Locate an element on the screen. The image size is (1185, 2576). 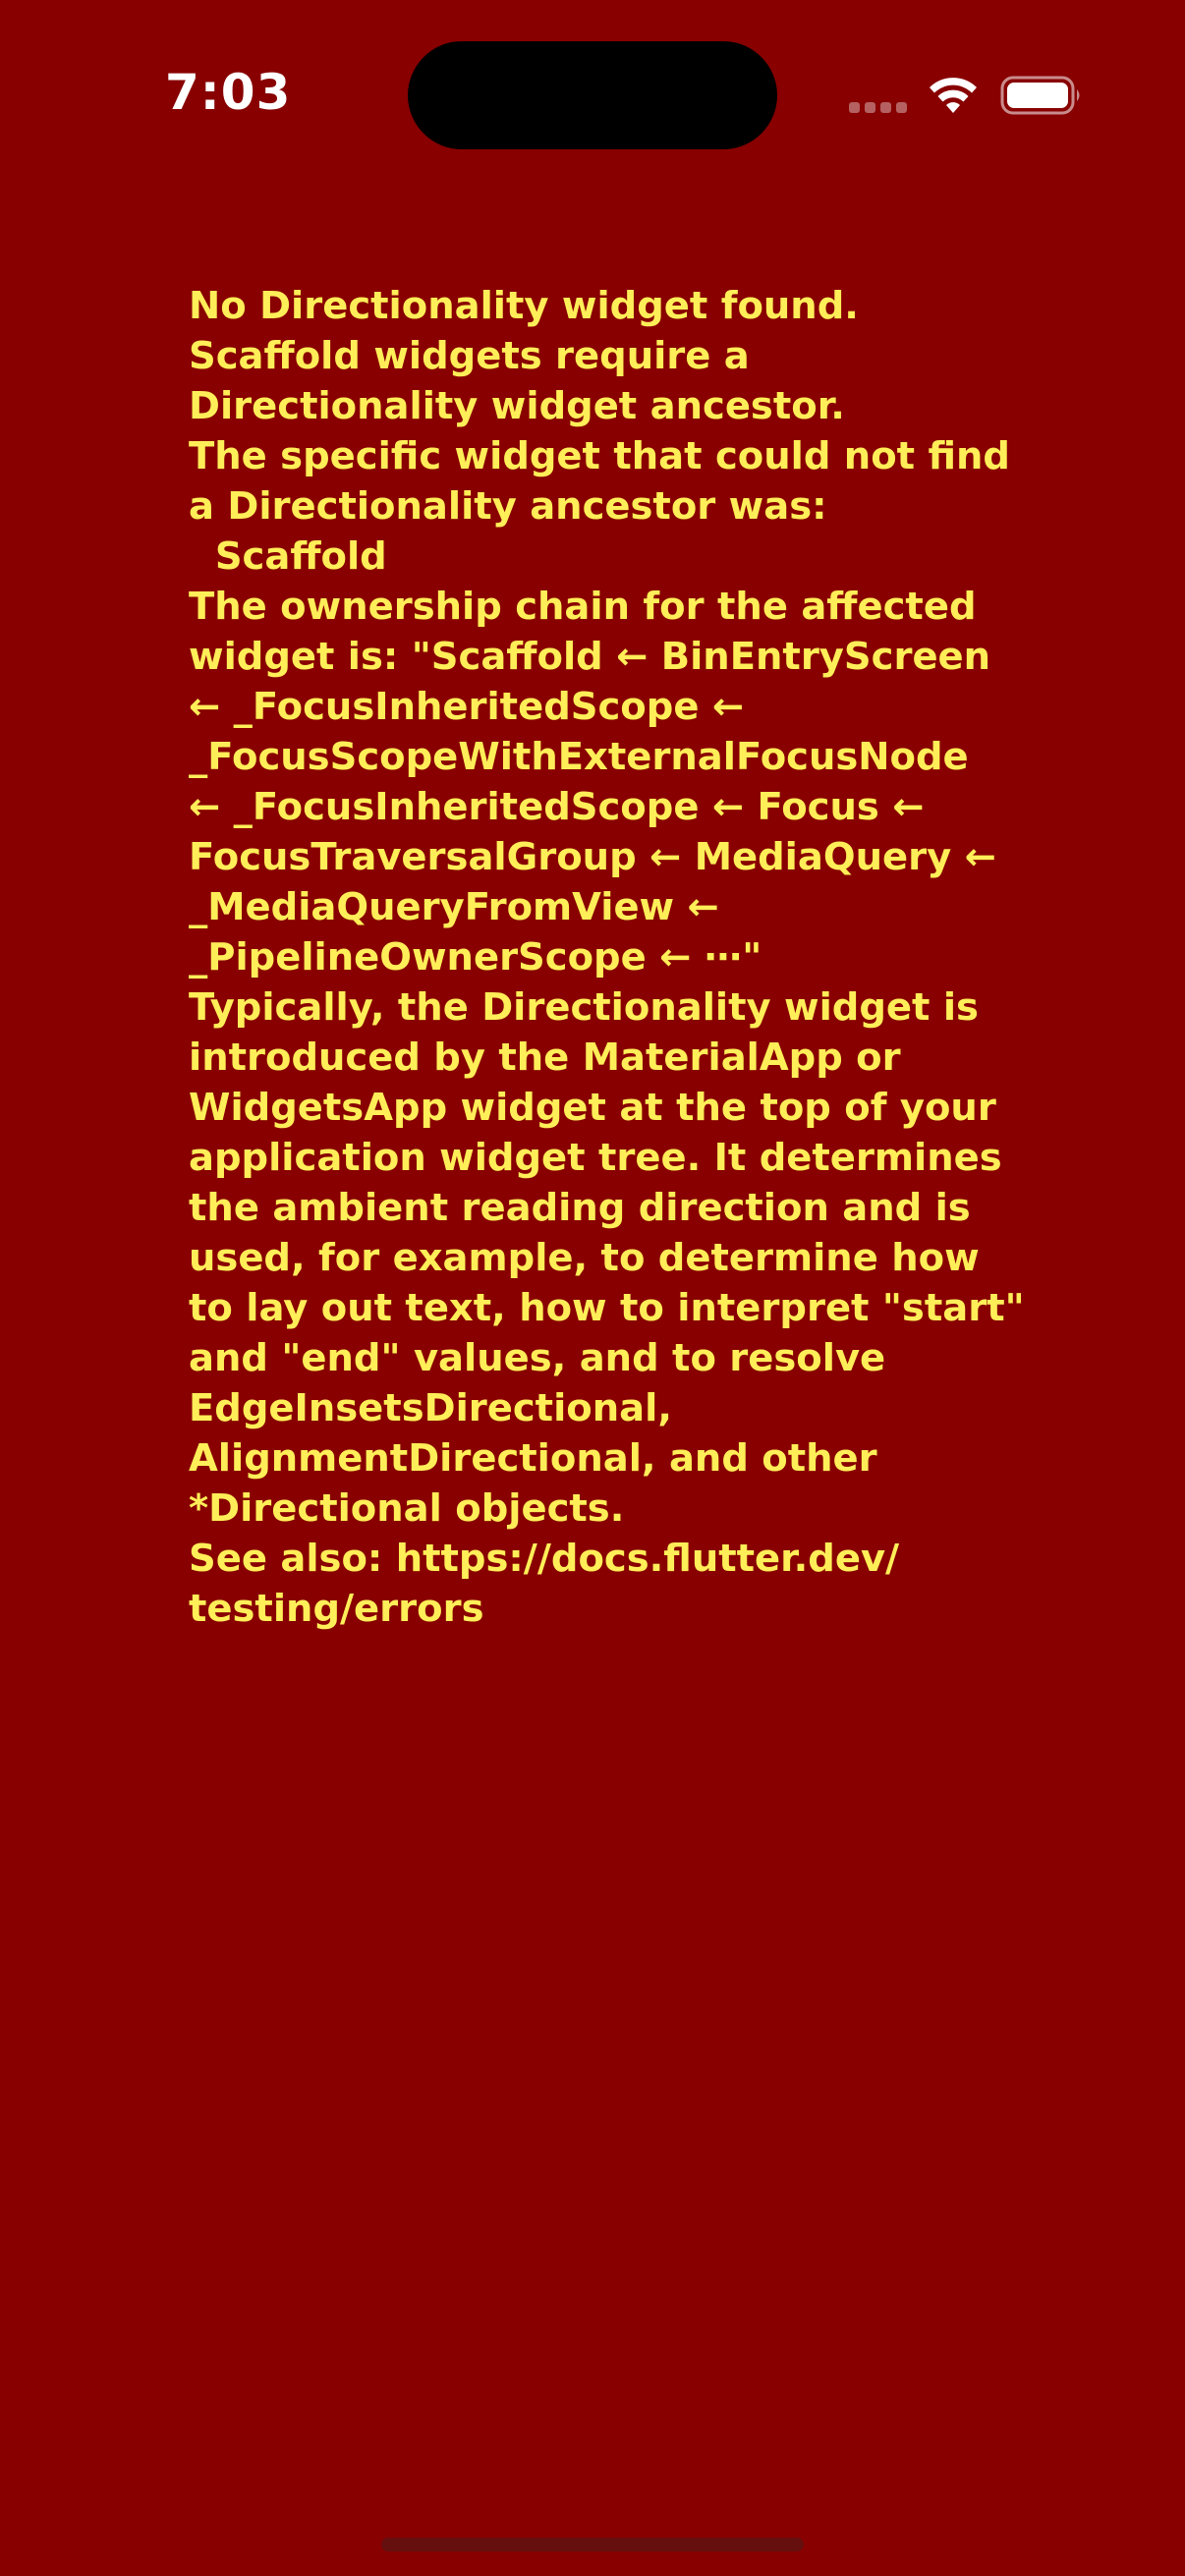
dynamic-island is located at coordinates (592, 95).